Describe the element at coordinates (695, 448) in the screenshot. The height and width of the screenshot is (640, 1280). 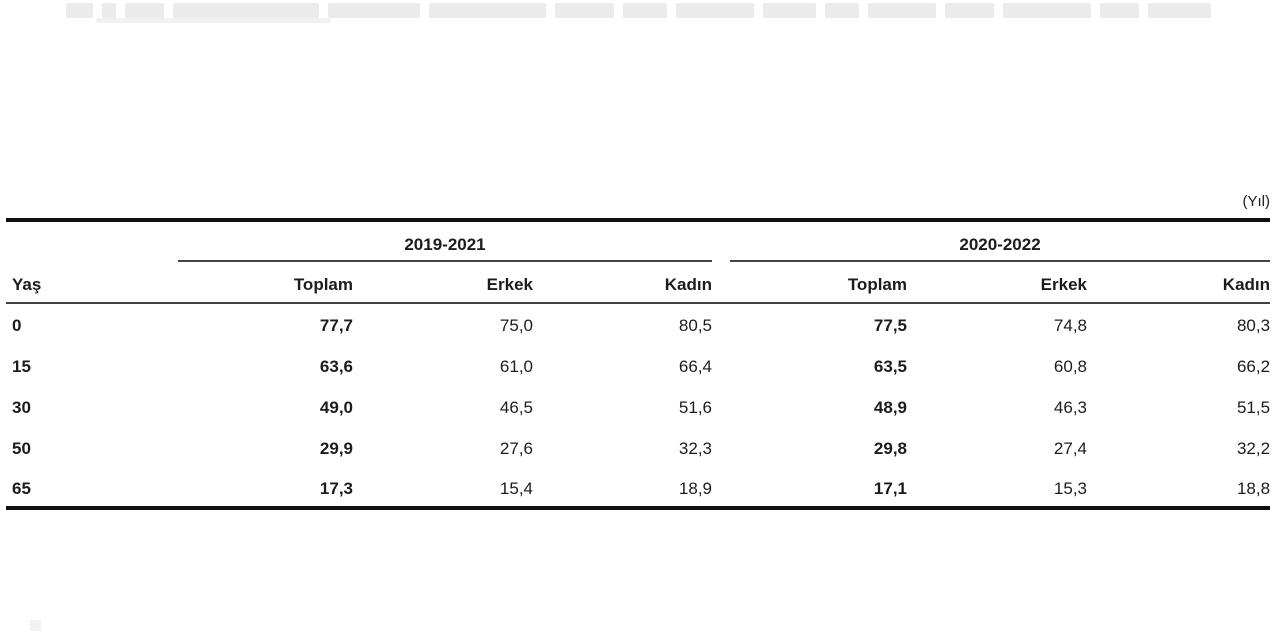
I see `value-cell: 32,3` at that location.